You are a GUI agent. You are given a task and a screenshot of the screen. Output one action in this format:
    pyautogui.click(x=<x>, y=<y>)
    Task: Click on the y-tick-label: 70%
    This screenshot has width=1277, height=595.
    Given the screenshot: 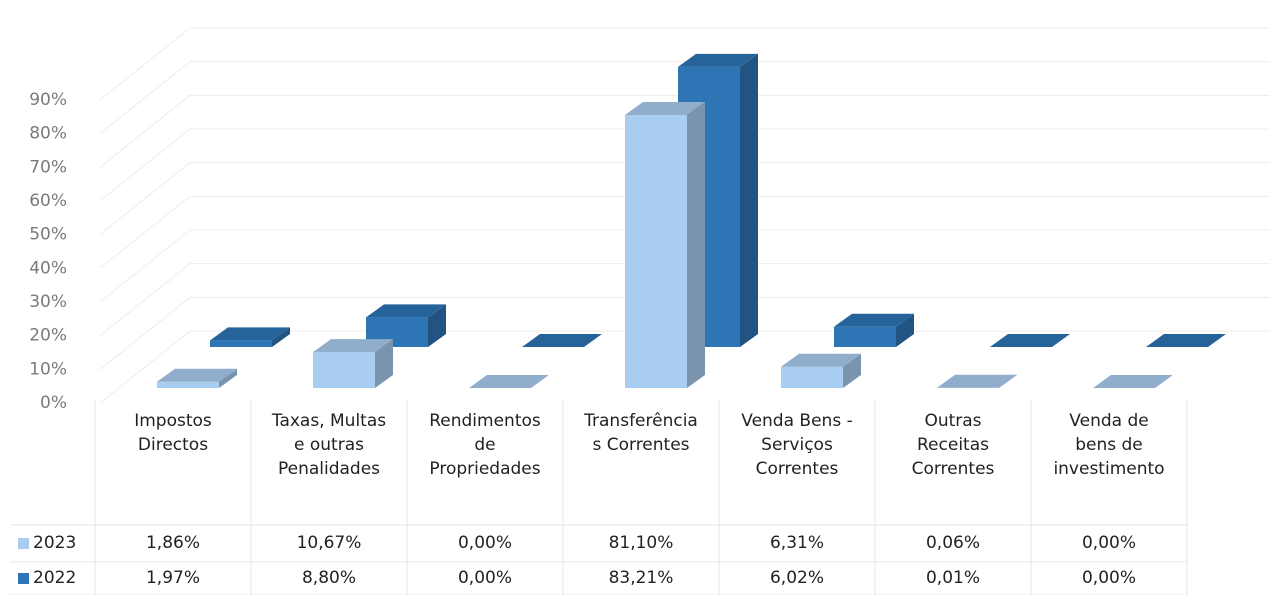 What is the action you would take?
    pyautogui.click(x=48, y=167)
    